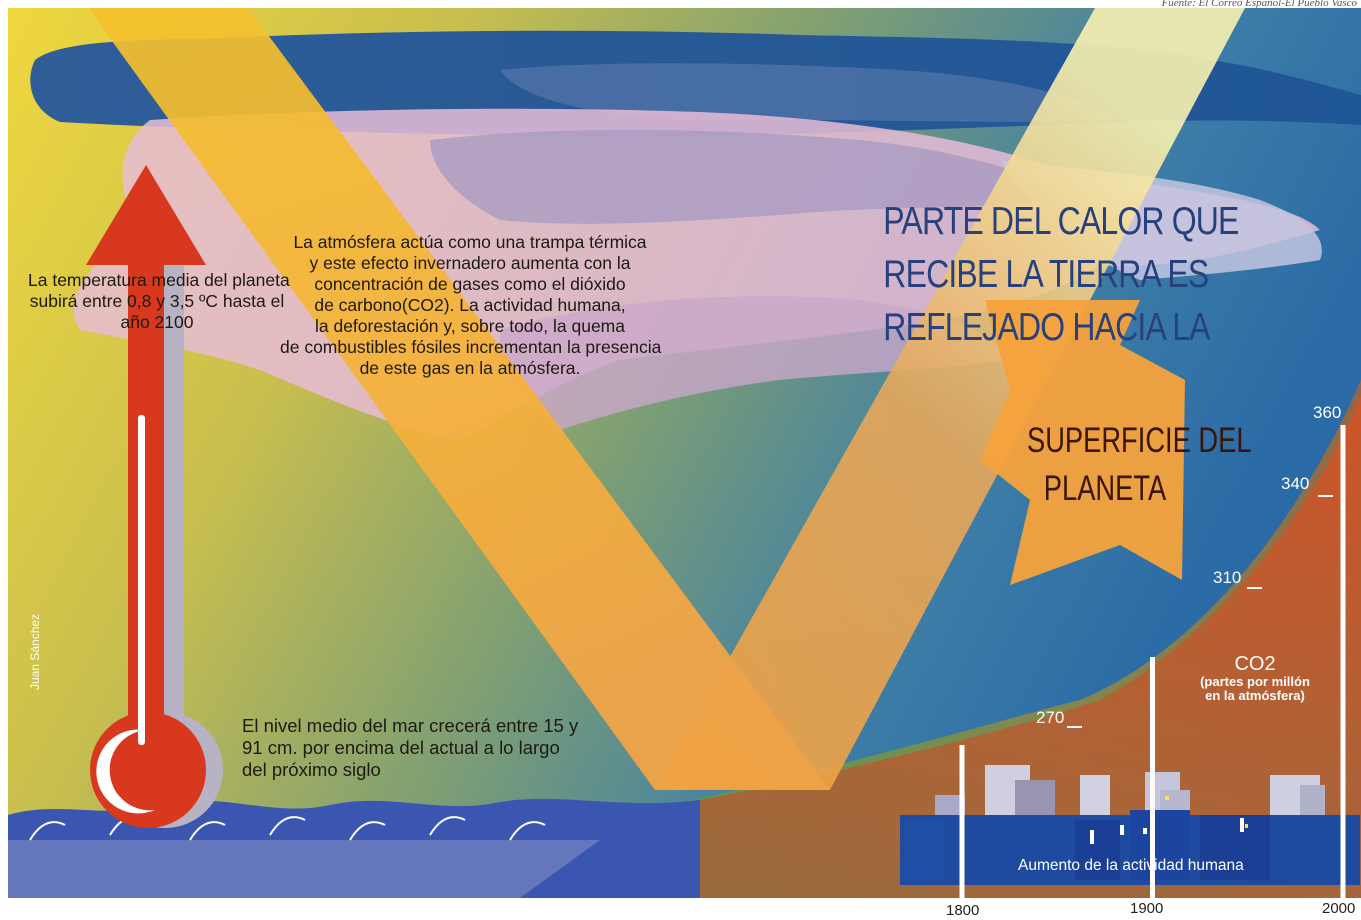 This screenshot has width=1361, height=920. I want to click on year-label-1800: 1800, so click(963, 910).